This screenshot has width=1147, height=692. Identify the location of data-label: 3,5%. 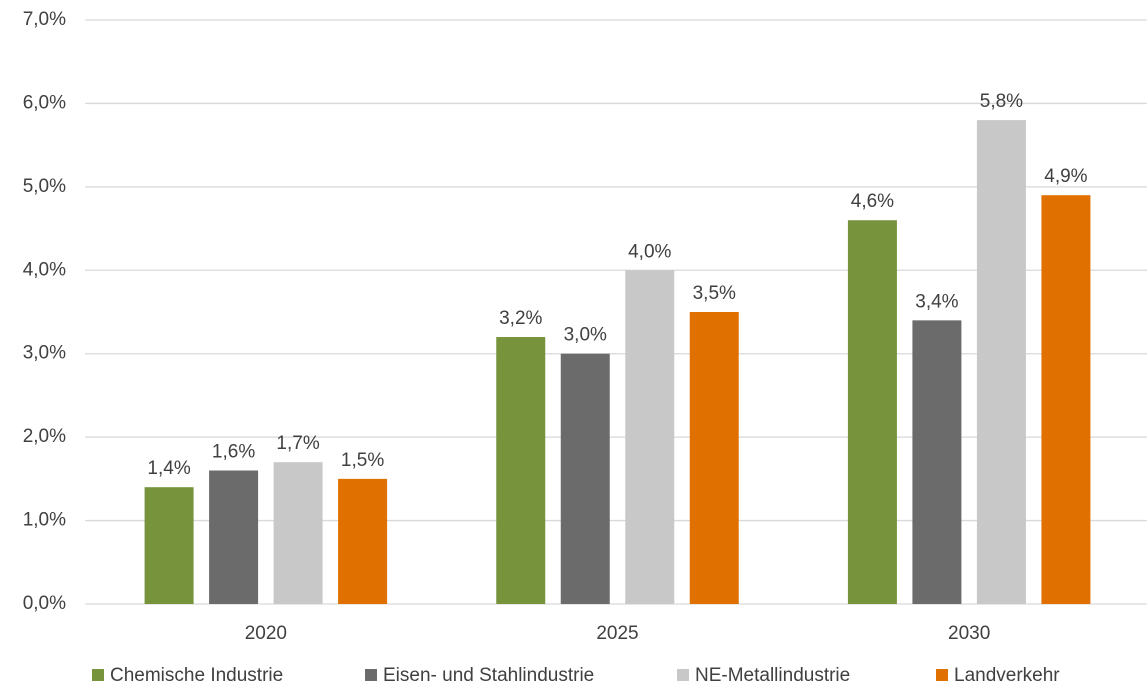
(714, 293).